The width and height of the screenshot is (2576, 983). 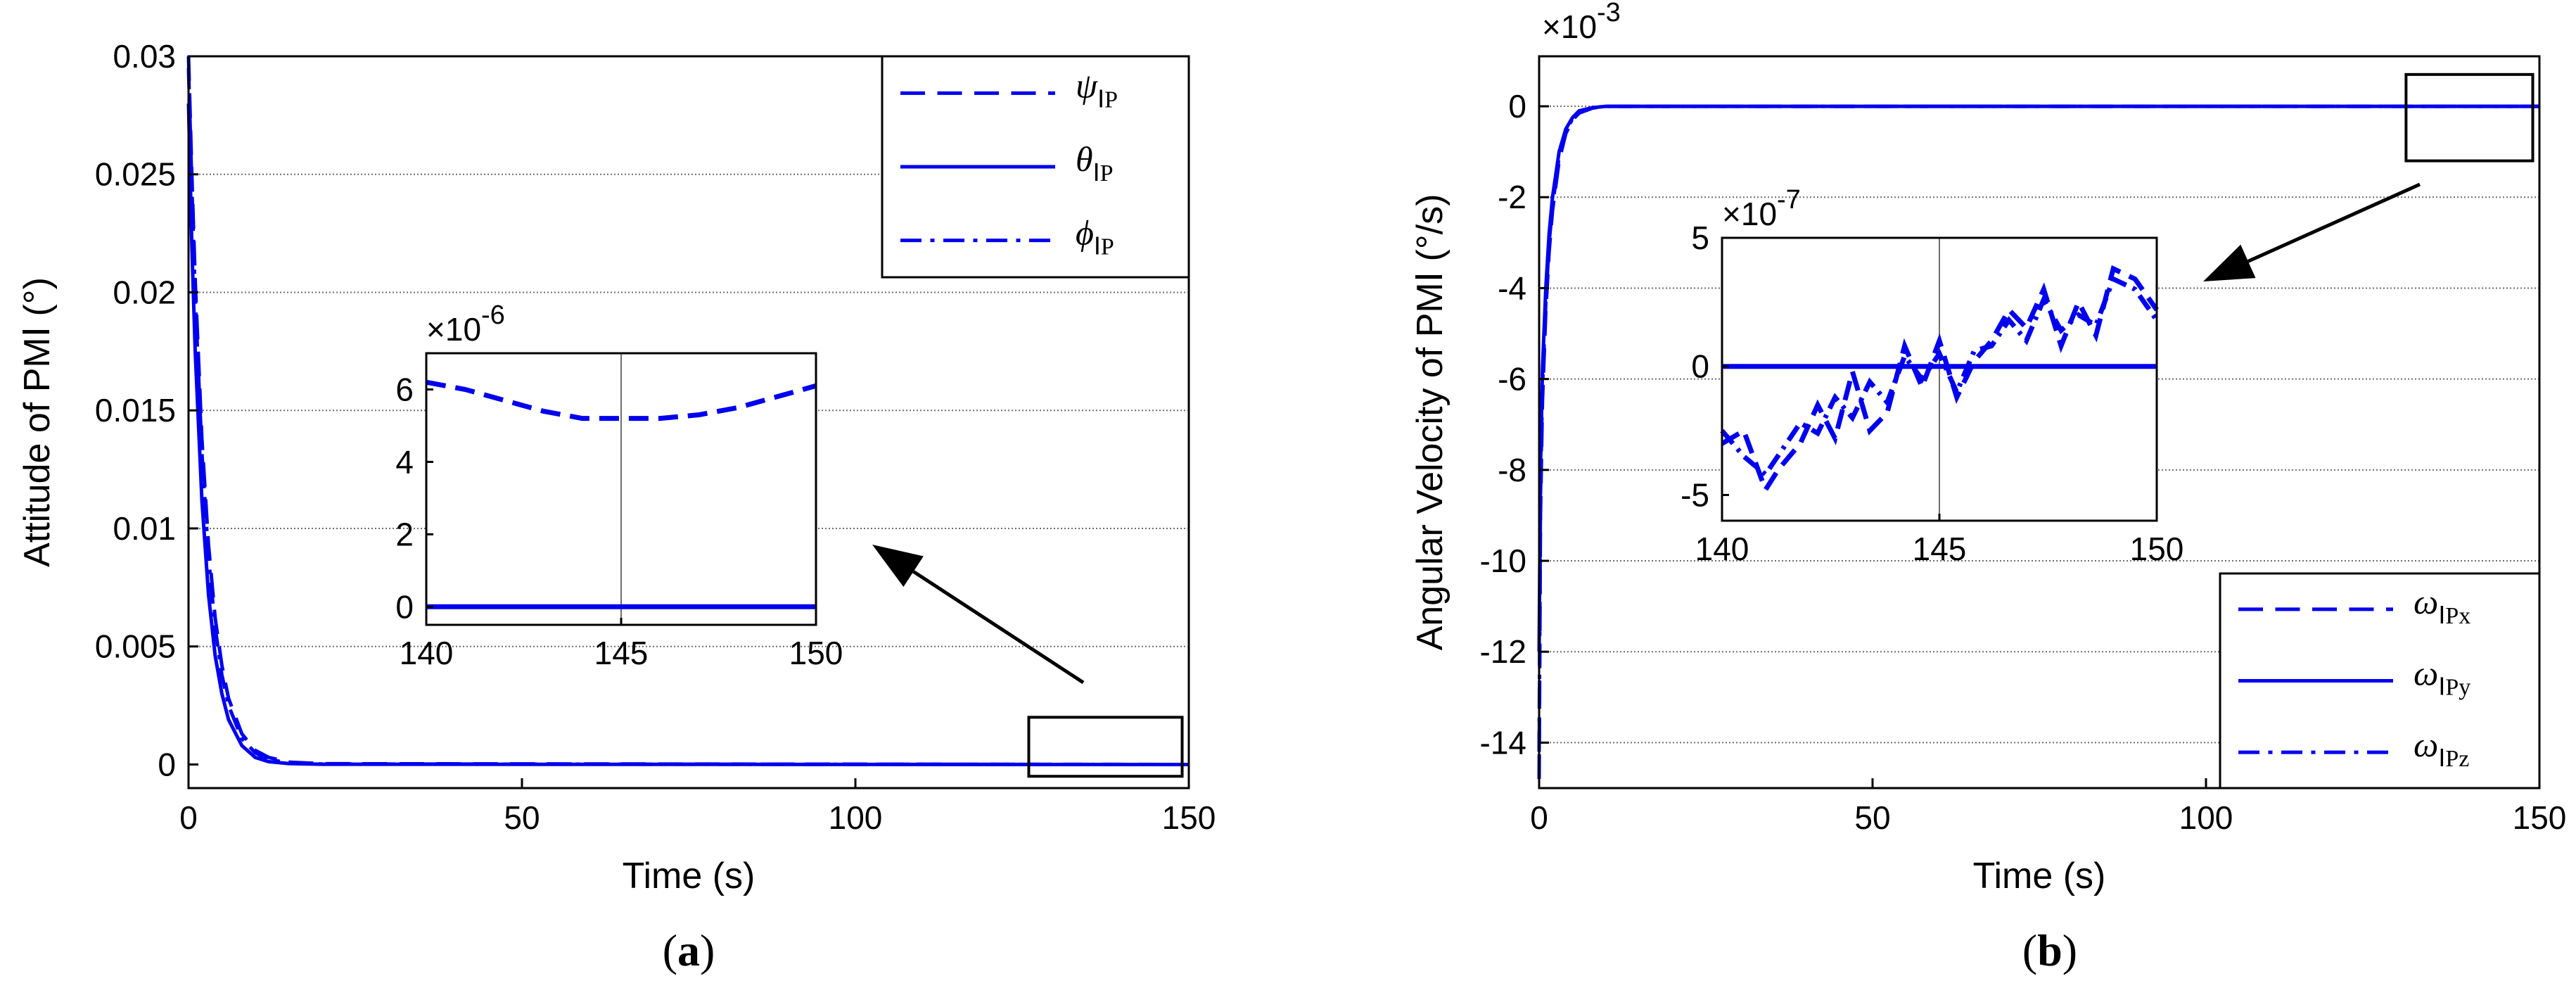 I want to click on y-tick-label: 0.015, so click(x=135, y=410).